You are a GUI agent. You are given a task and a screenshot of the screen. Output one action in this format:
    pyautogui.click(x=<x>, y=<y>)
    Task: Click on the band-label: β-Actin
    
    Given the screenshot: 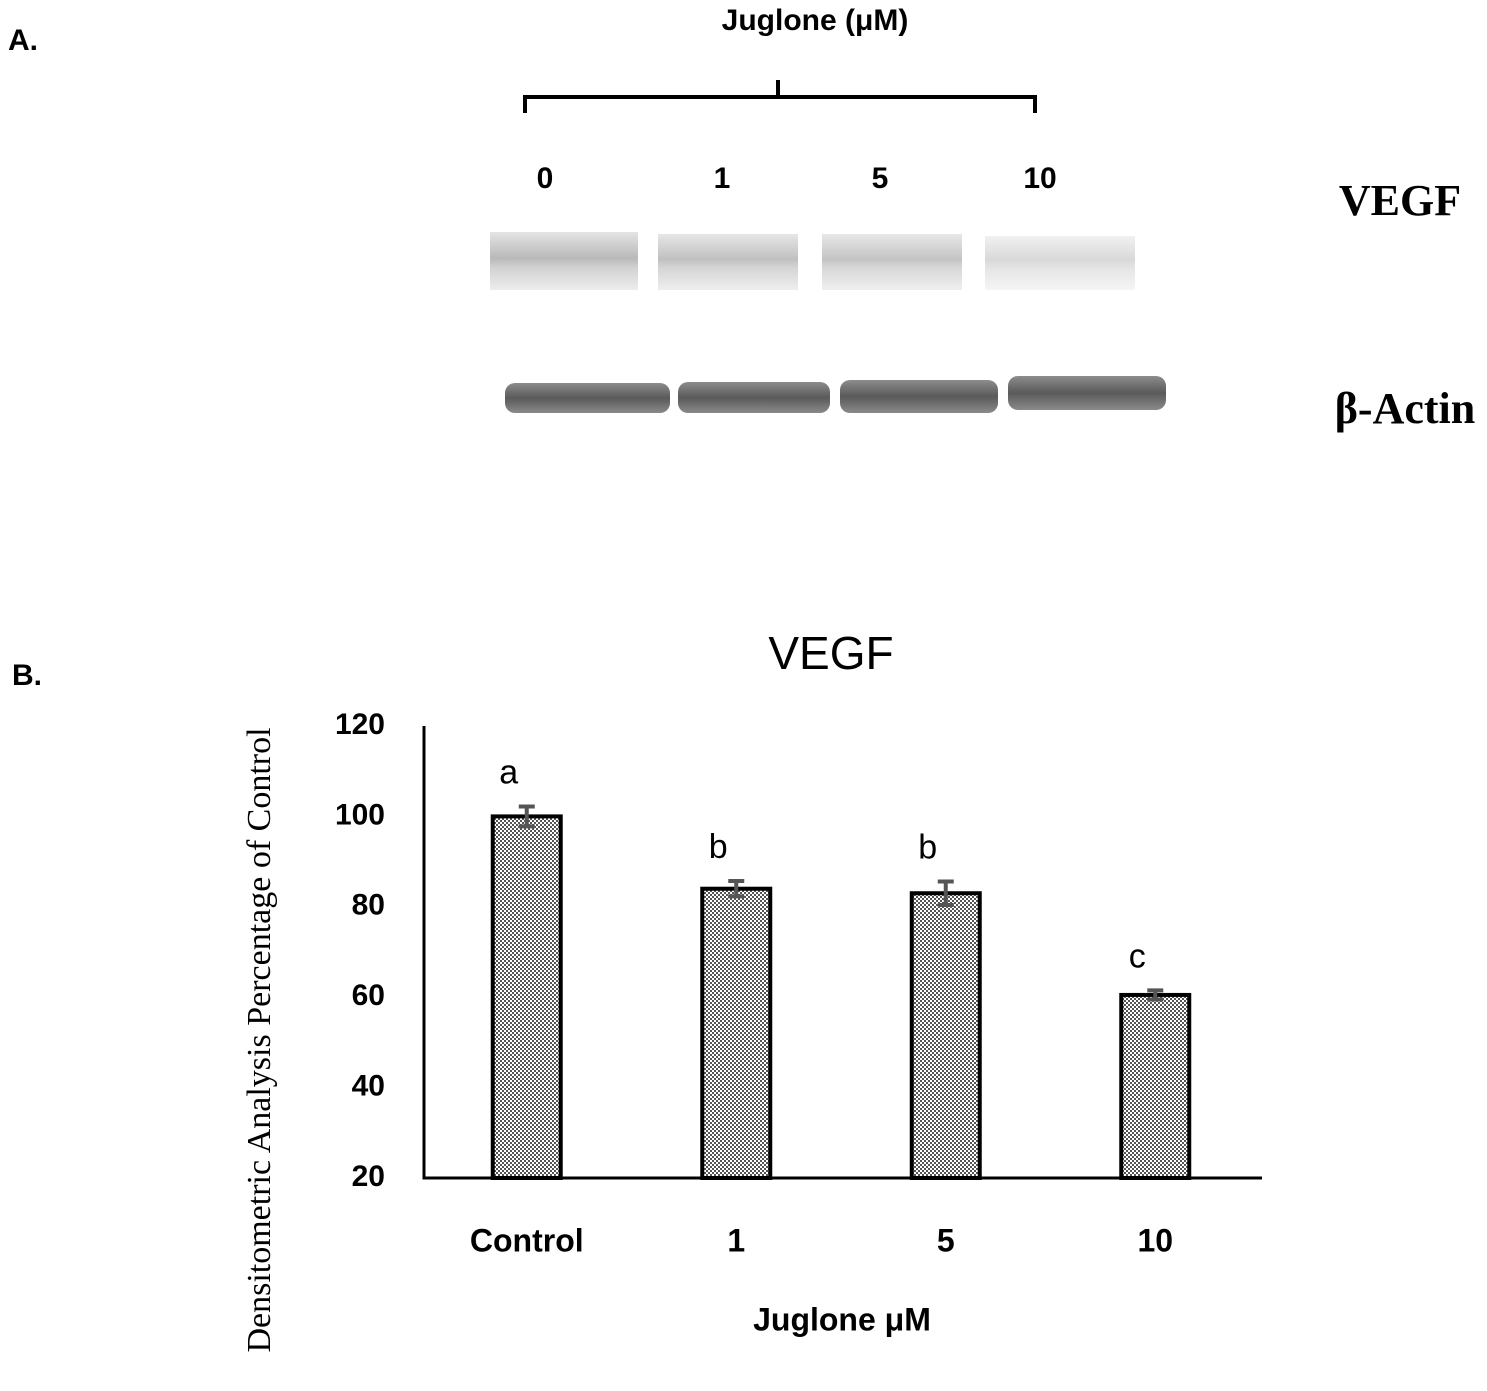 What is the action you would take?
    pyautogui.click(x=1405, y=408)
    